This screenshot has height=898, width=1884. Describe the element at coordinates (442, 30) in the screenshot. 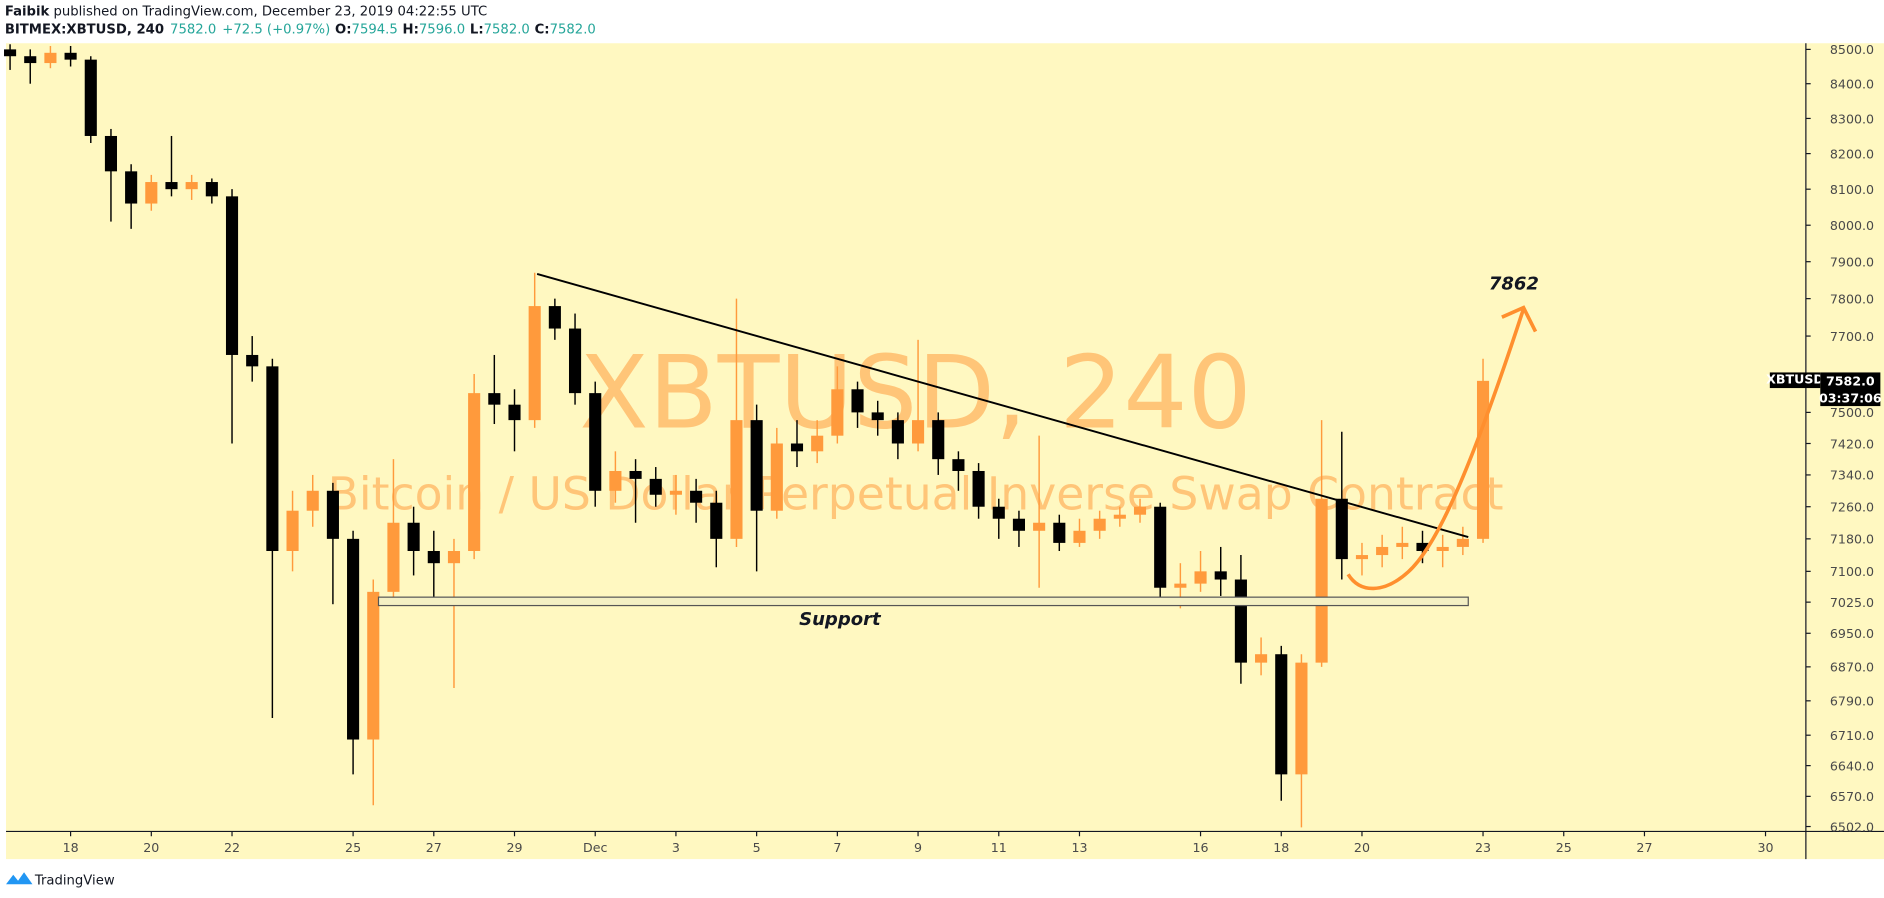

I see `ohlc-value: 7596.0` at that location.